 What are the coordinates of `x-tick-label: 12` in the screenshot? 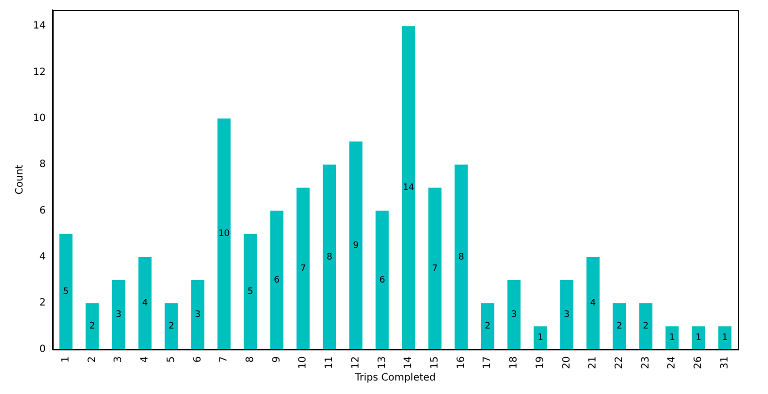 It's located at (356, 363).